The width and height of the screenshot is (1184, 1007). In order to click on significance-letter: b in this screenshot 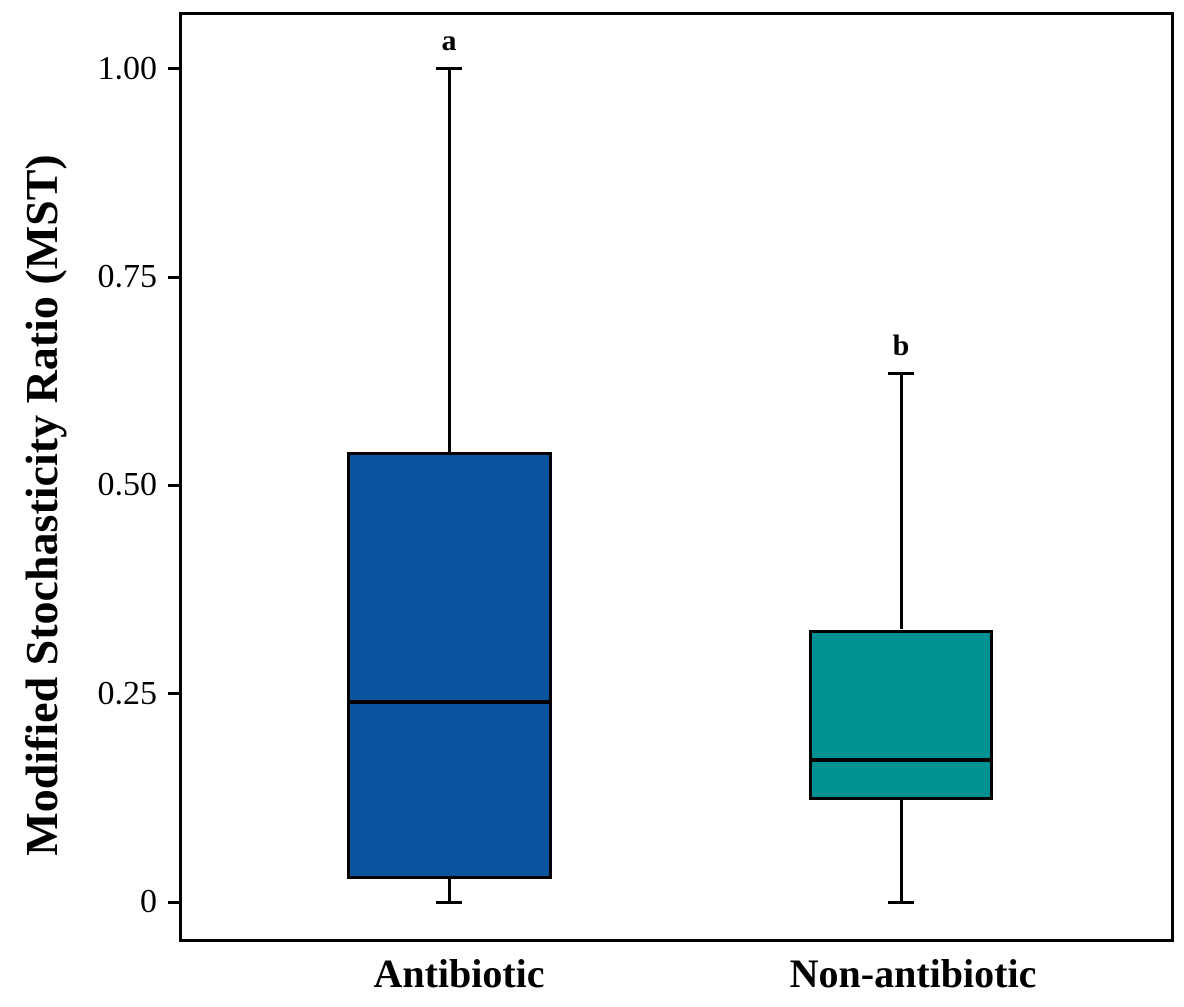, I will do `click(901, 345)`.